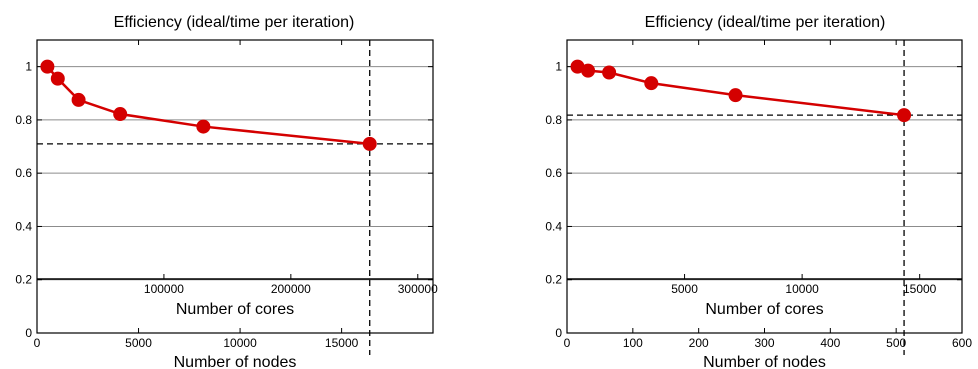  Describe the element at coordinates (962, 343) in the screenshot. I see `x-tick-label: 600` at that location.